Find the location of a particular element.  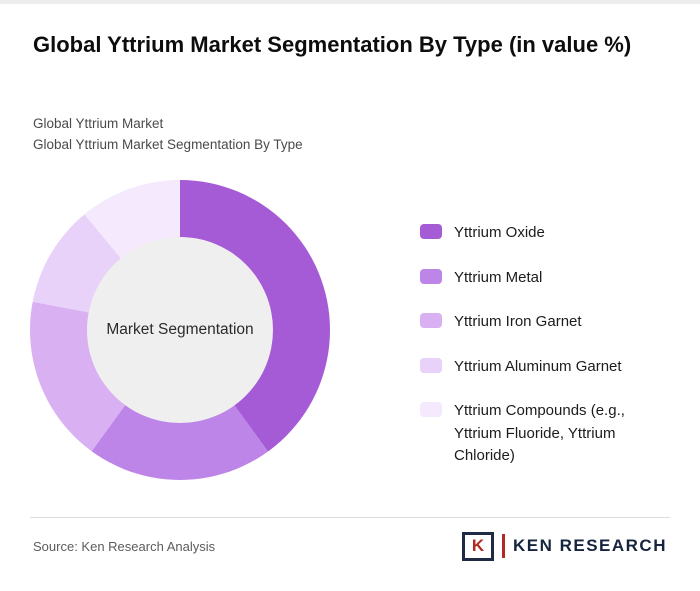

legend-label: Yttrium Aluminum Garnet is located at coordinates (538, 366).